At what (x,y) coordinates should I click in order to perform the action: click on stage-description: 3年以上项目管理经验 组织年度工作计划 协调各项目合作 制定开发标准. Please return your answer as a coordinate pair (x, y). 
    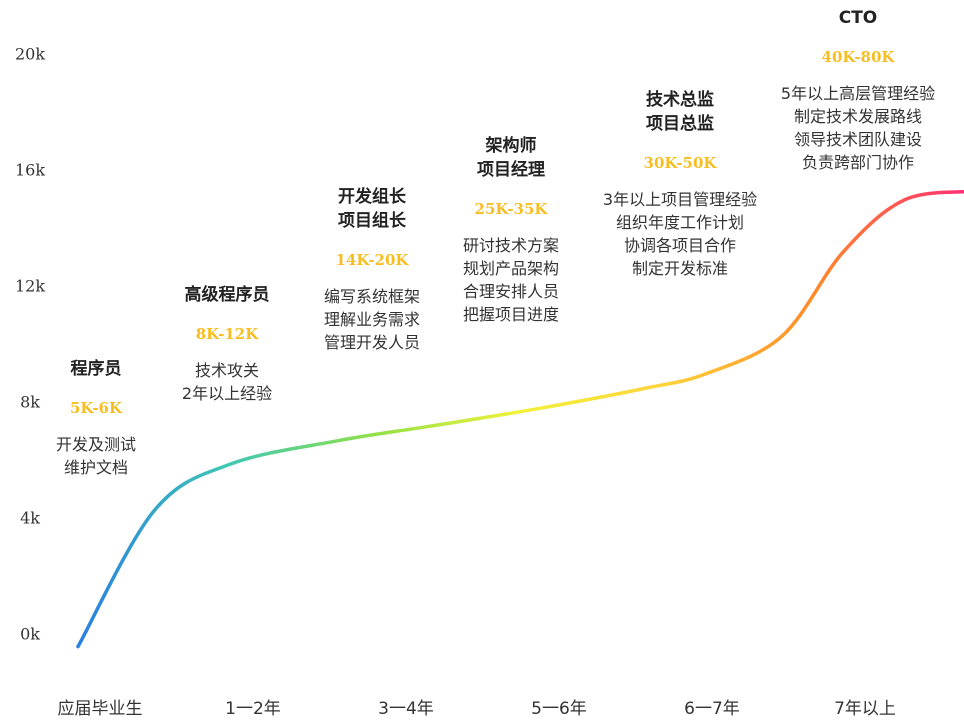
    Looking at the image, I should click on (680, 234).